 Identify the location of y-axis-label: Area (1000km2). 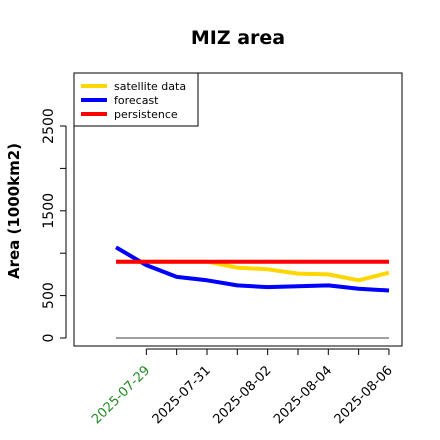
(14, 211).